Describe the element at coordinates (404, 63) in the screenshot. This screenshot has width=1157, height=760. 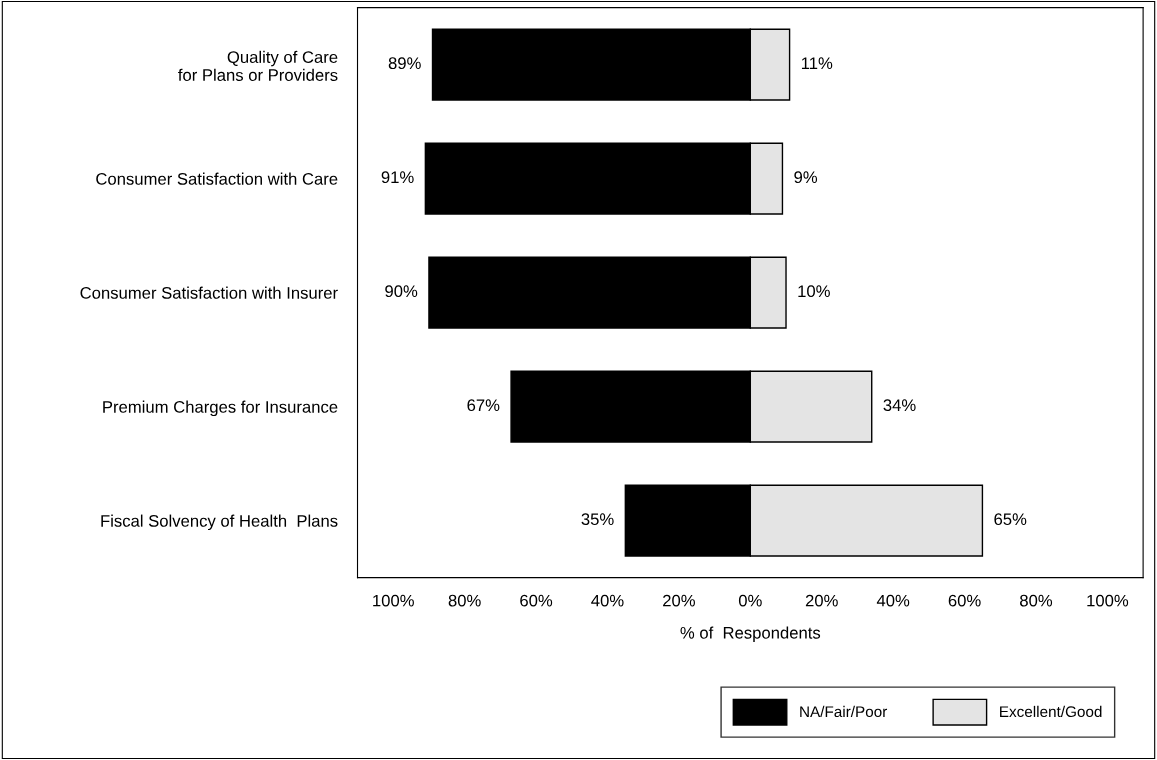
I see `data-label: 89%` at that location.